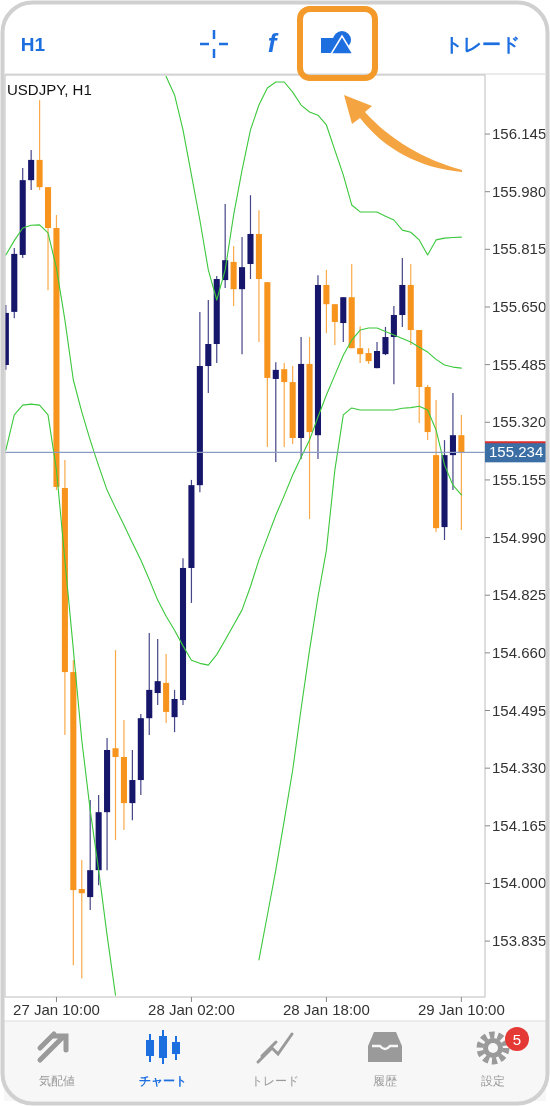  What do you see at coordinates (519, 364) in the screenshot?
I see `y-tick-label: 155.485` at bounding box center [519, 364].